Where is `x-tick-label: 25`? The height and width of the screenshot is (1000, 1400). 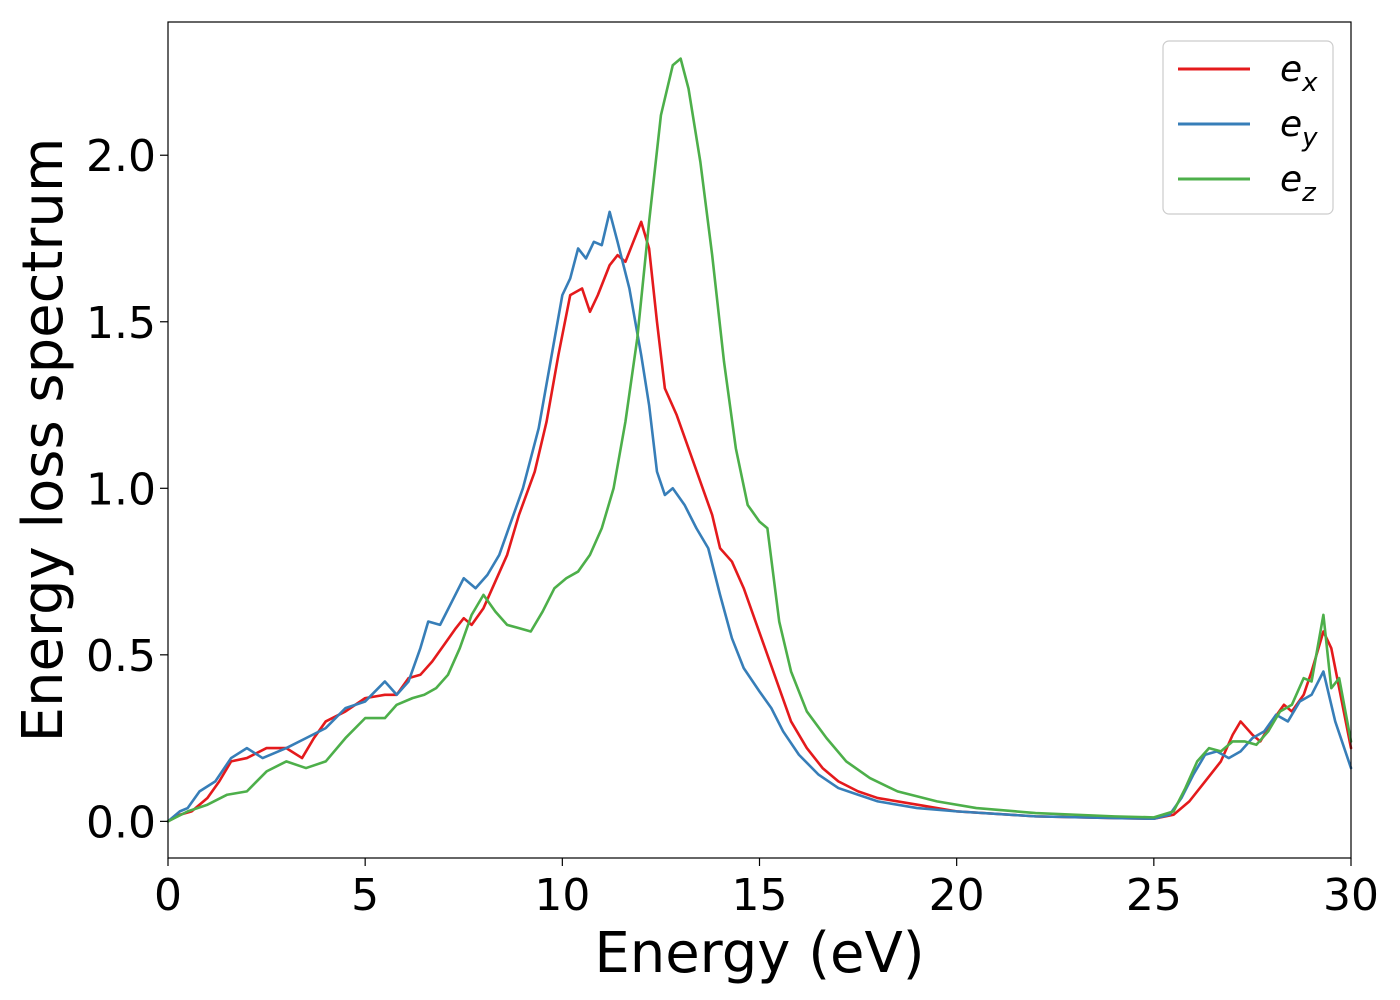
x-tick-label: 25 is located at coordinates (1154, 895).